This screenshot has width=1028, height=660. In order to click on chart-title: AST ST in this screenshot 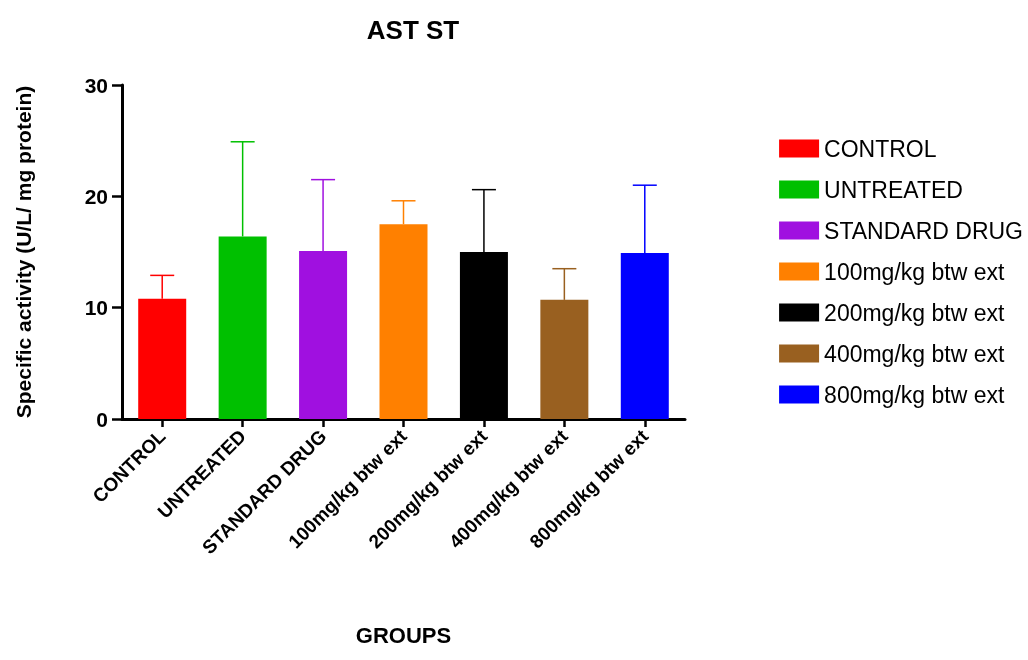, I will do `click(413, 30)`.